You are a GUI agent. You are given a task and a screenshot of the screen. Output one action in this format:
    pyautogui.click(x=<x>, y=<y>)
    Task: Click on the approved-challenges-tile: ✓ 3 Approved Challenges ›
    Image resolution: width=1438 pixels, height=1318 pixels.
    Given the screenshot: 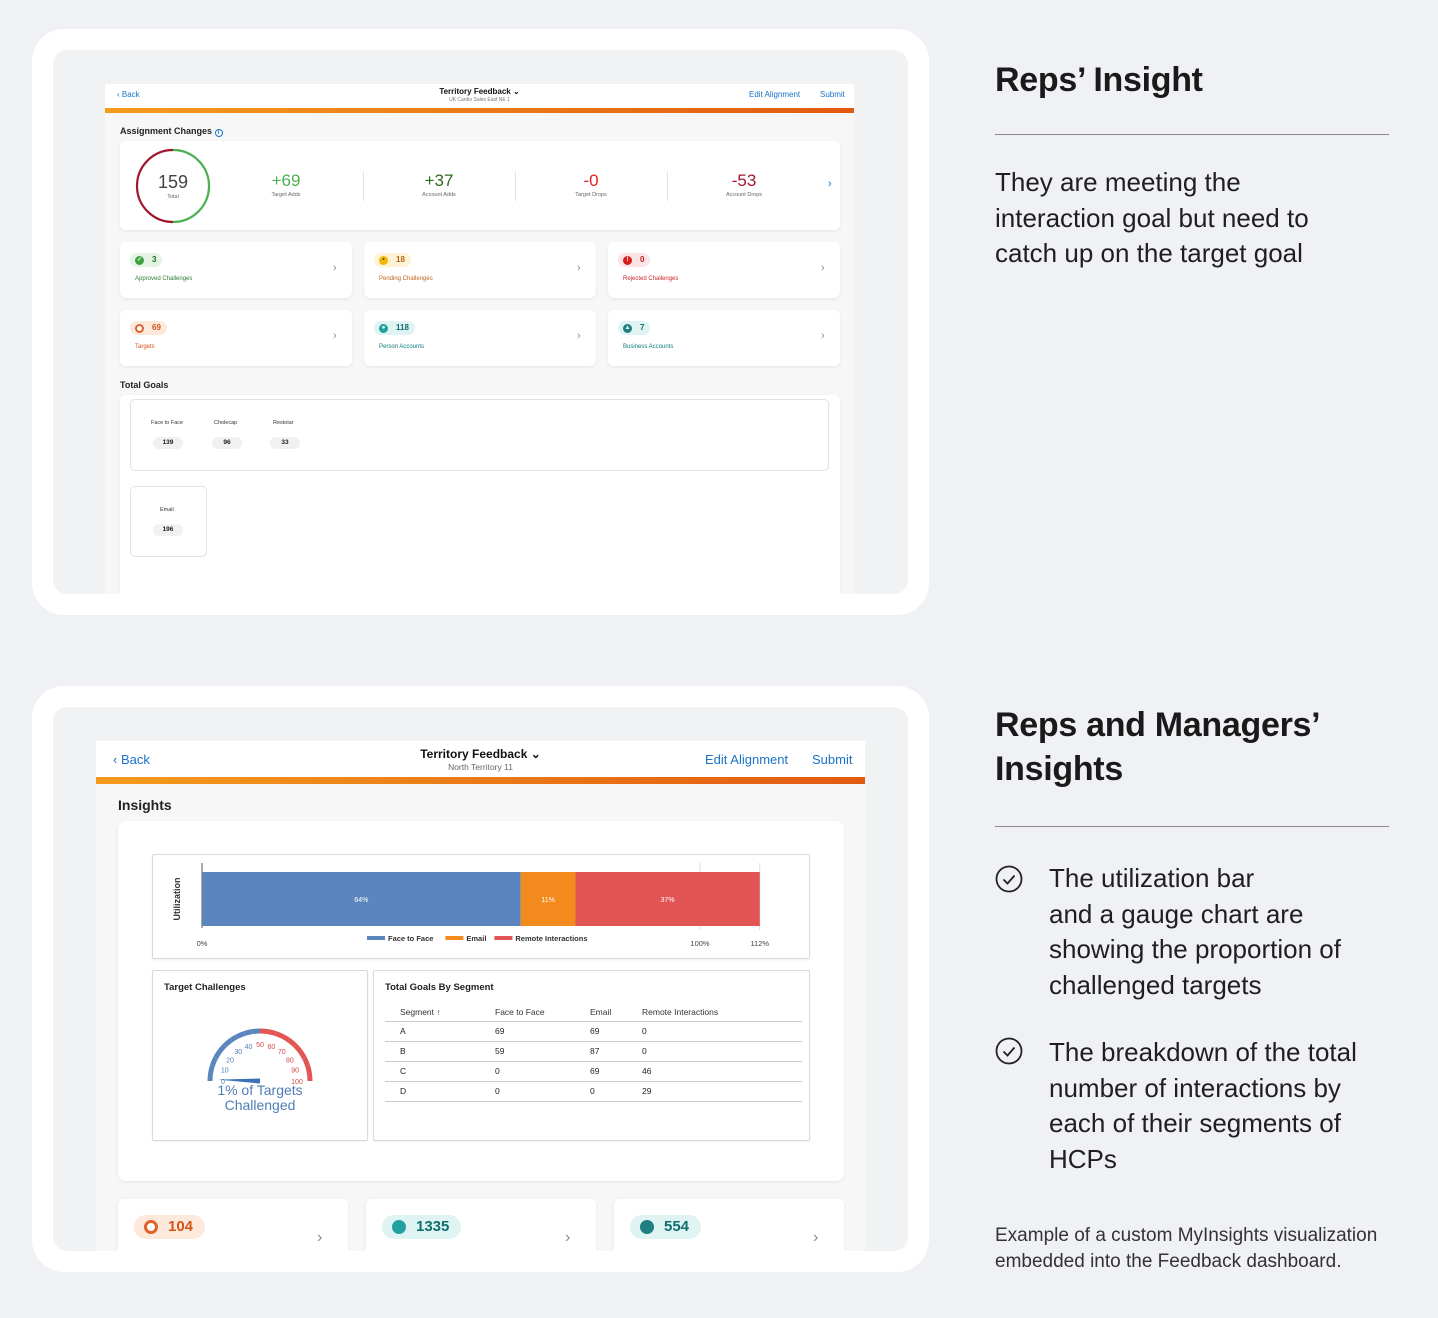 What is the action you would take?
    pyautogui.click(x=236, y=270)
    